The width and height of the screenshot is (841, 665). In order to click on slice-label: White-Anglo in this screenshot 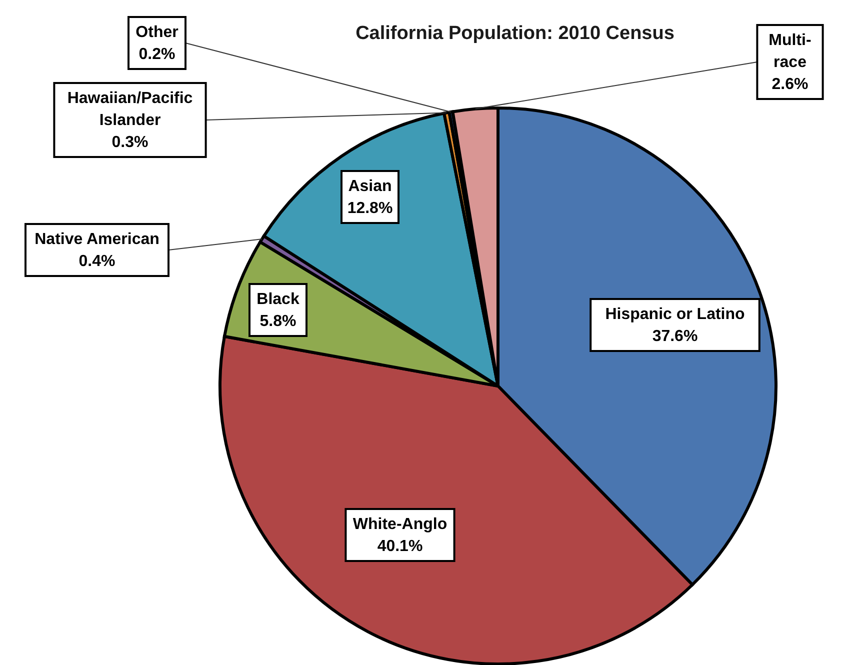, I will do `click(400, 524)`.